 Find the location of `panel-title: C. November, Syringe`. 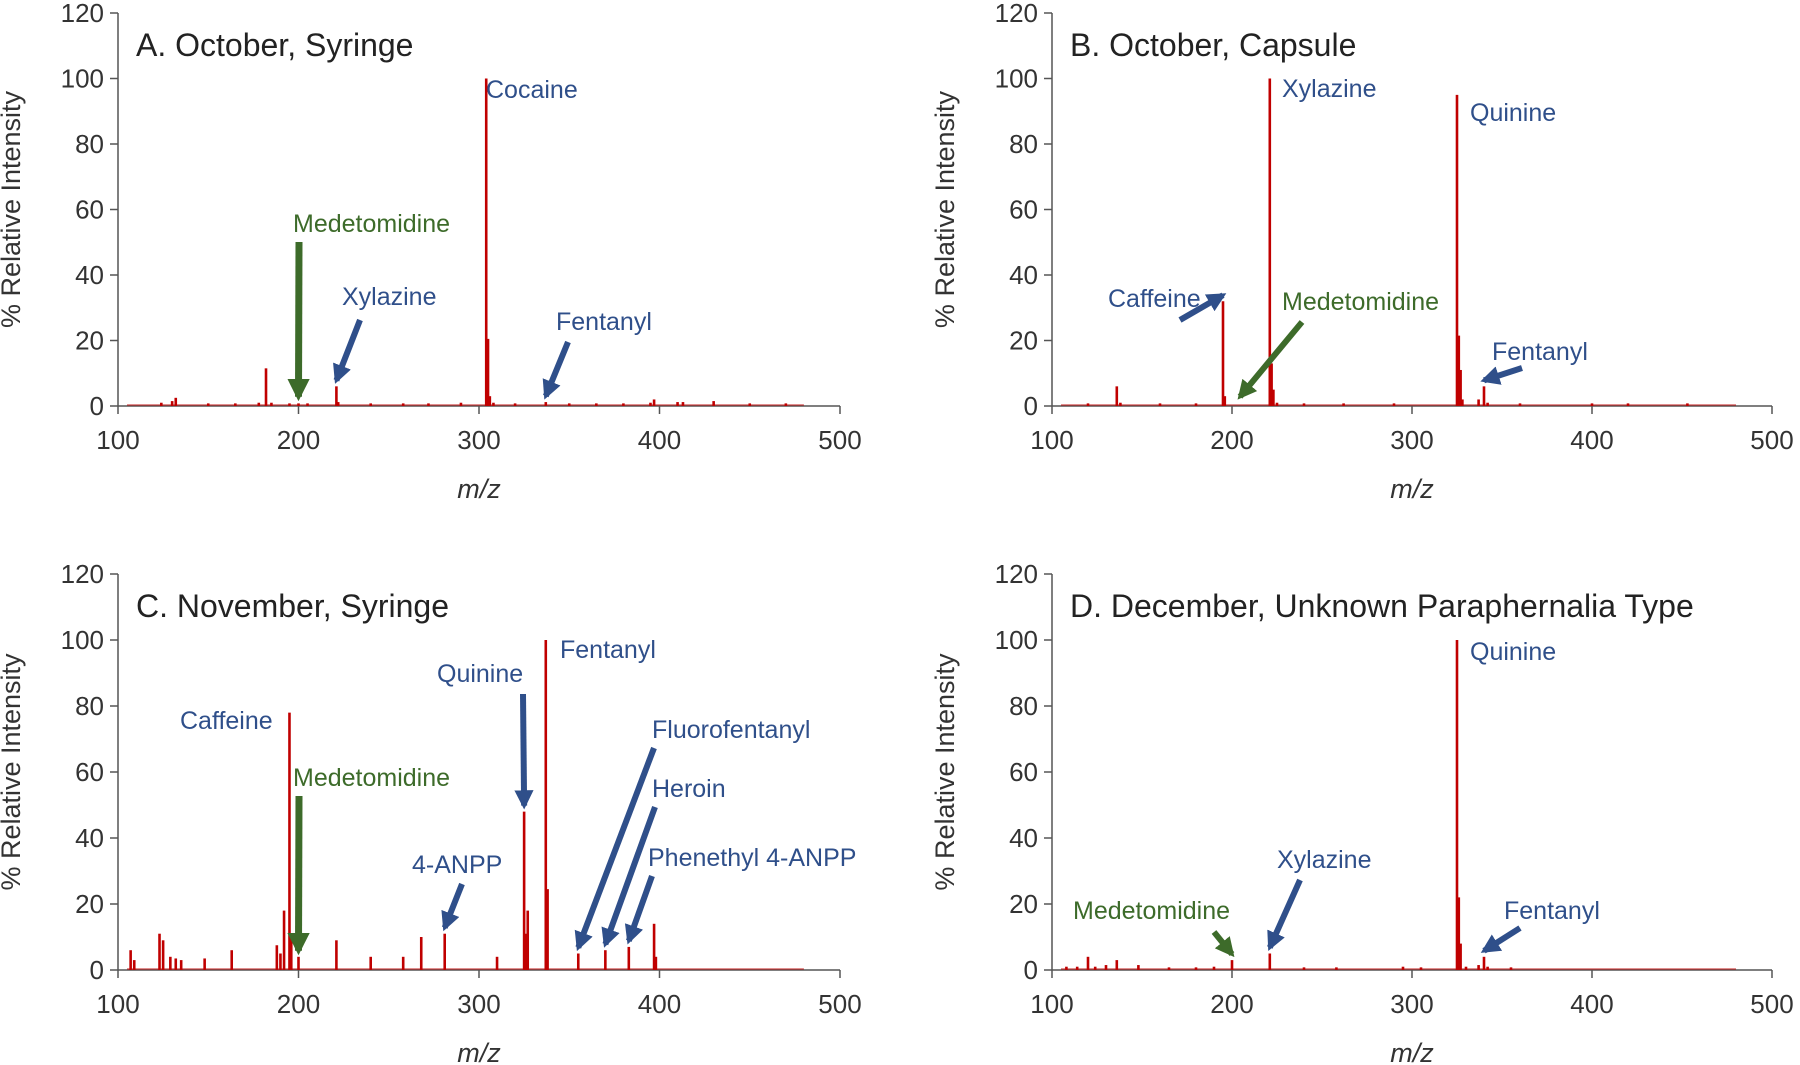

panel-title: C. November, Syringe is located at coordinates (292, 606).